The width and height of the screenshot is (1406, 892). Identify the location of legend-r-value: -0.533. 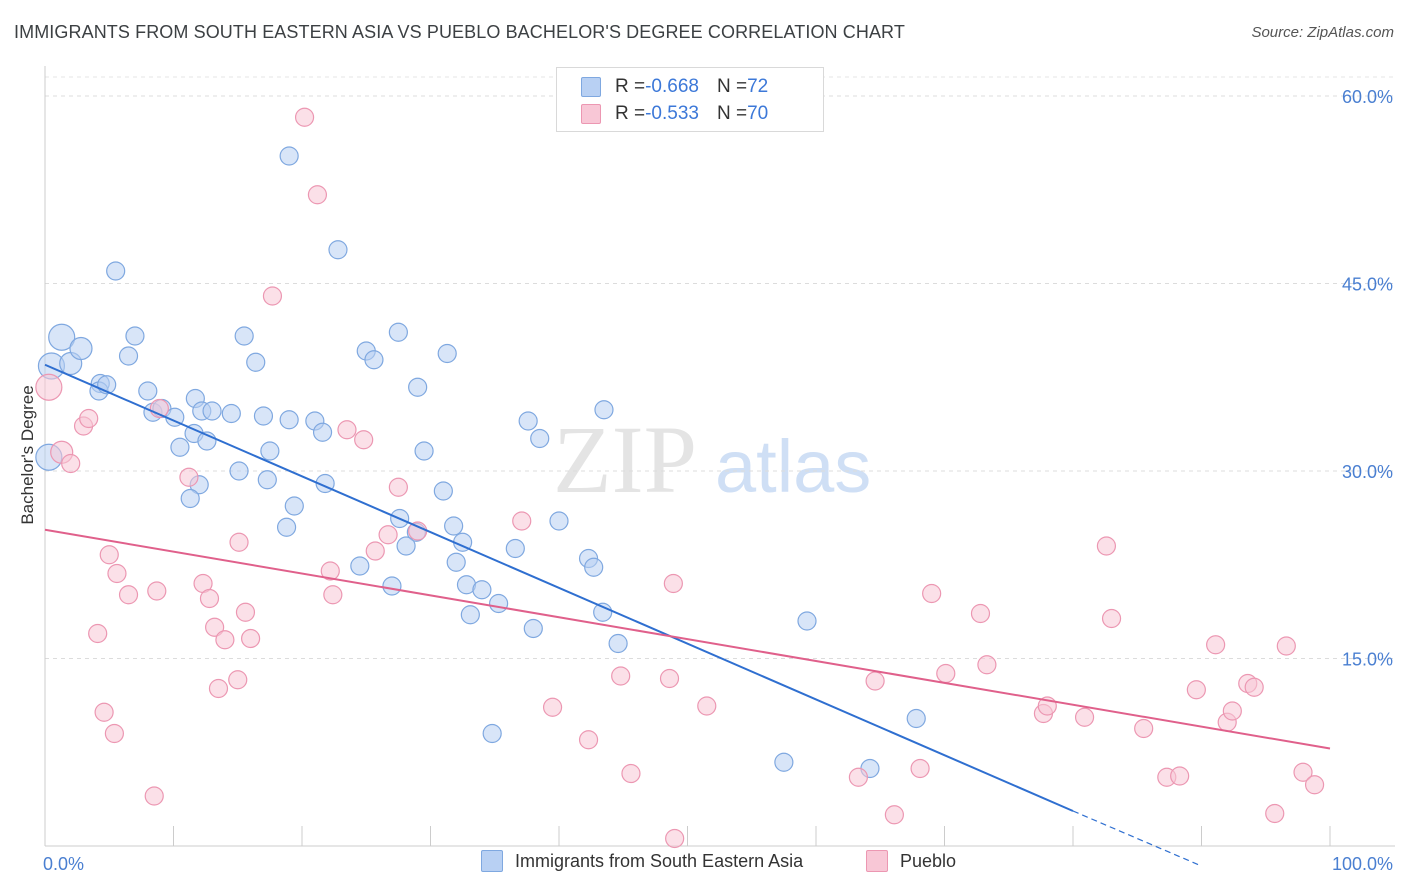
(672, 113).